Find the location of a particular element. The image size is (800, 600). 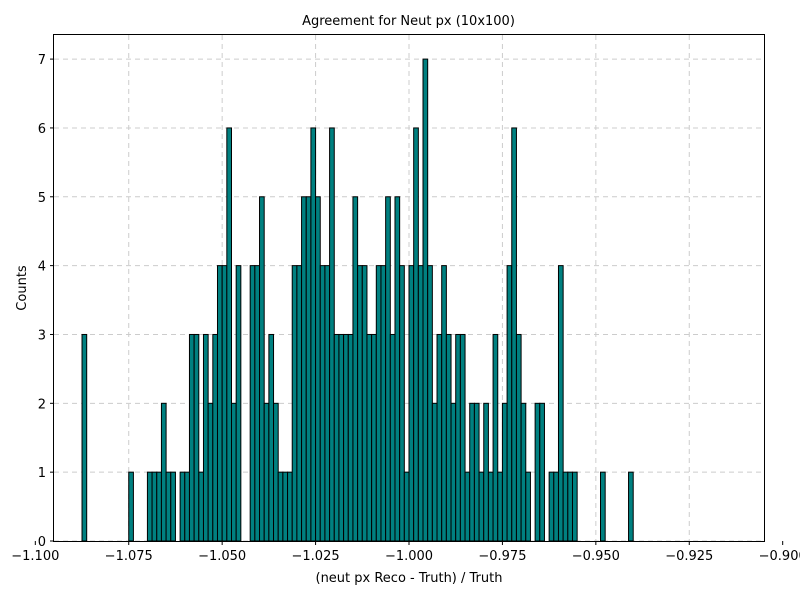

x-axis-label: (neut px Reco - Truth) / Truth is located at coordinates (409, 578).